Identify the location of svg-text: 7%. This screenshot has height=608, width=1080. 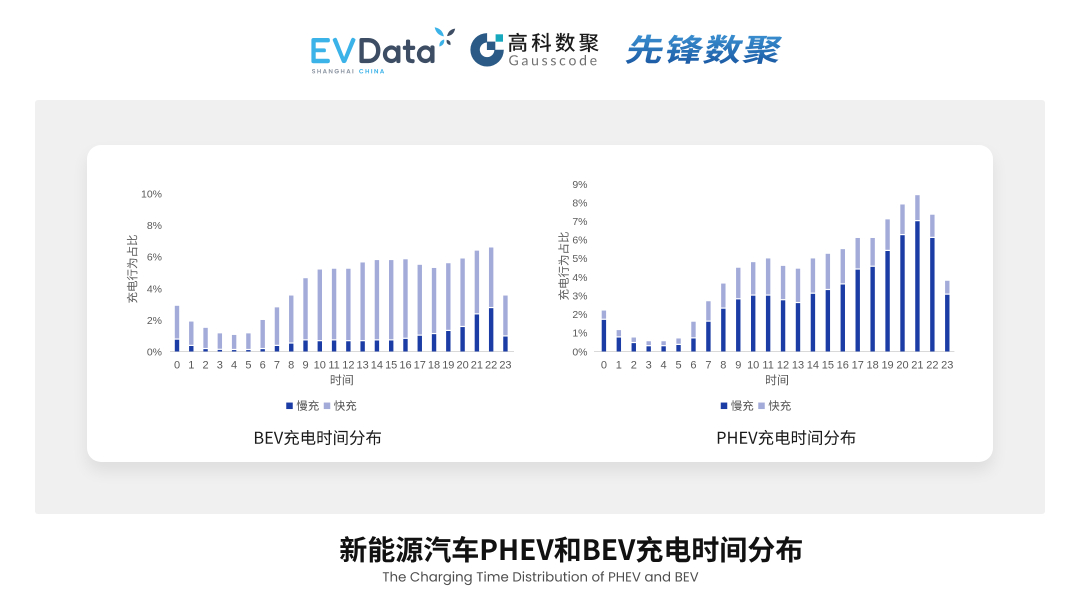
(579, 222).